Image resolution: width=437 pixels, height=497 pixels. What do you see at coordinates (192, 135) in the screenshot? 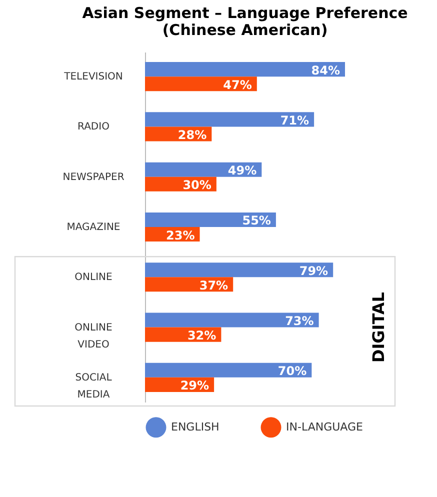
I see `data-label: 28%` at bounding box center [192, 135].